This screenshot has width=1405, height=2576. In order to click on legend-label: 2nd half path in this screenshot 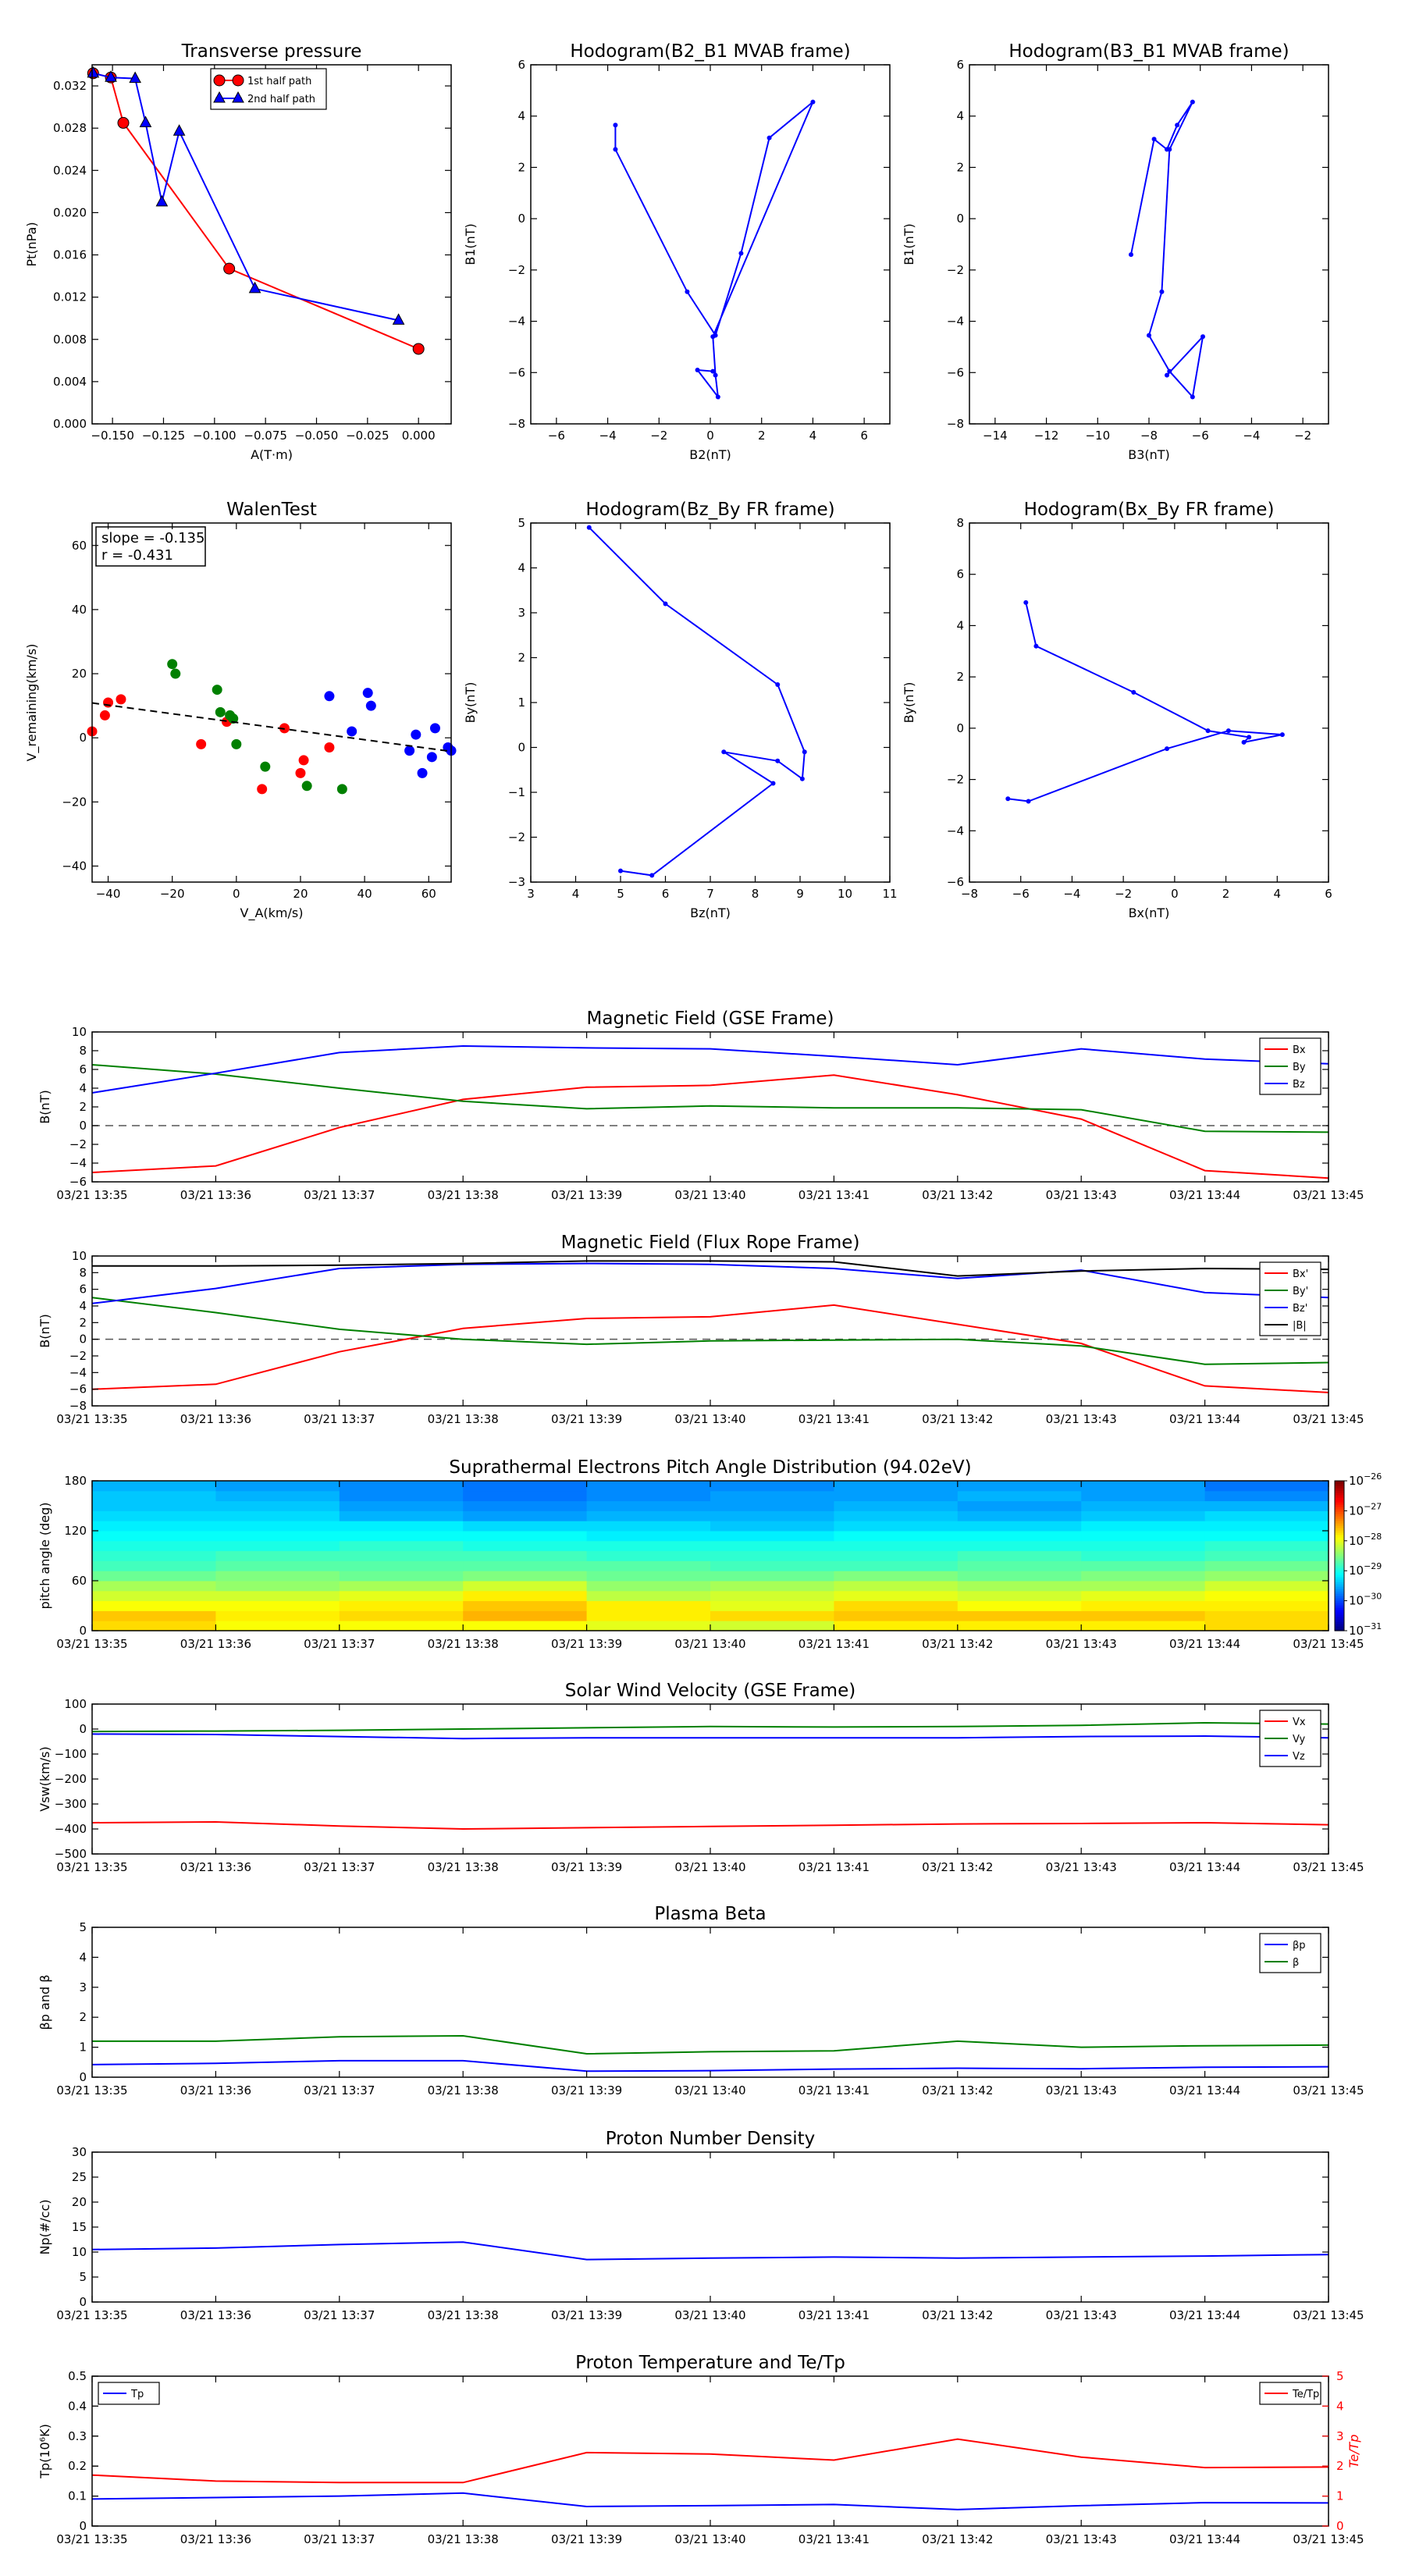, I will do `click(281, 99)`.